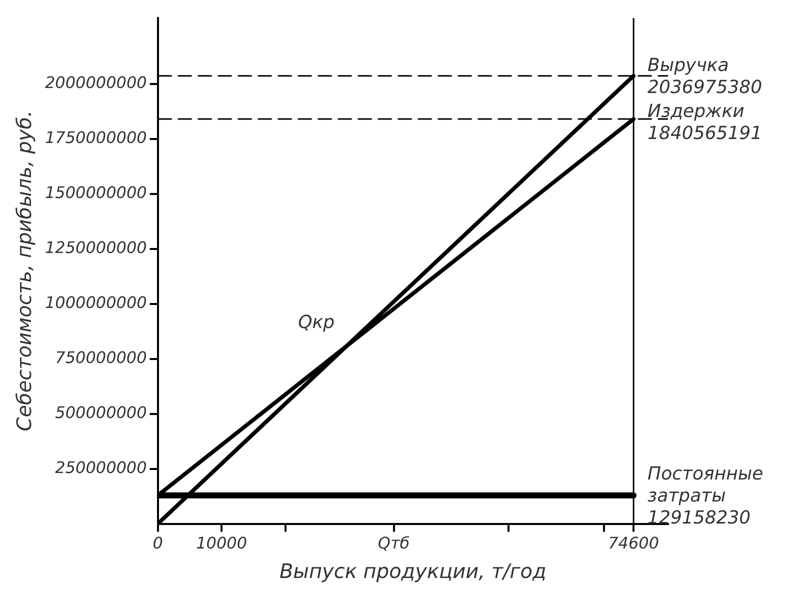  Describe the element at coordinates (705, 133) in the screenshot. I see `data-label: 1840565191` at that location.